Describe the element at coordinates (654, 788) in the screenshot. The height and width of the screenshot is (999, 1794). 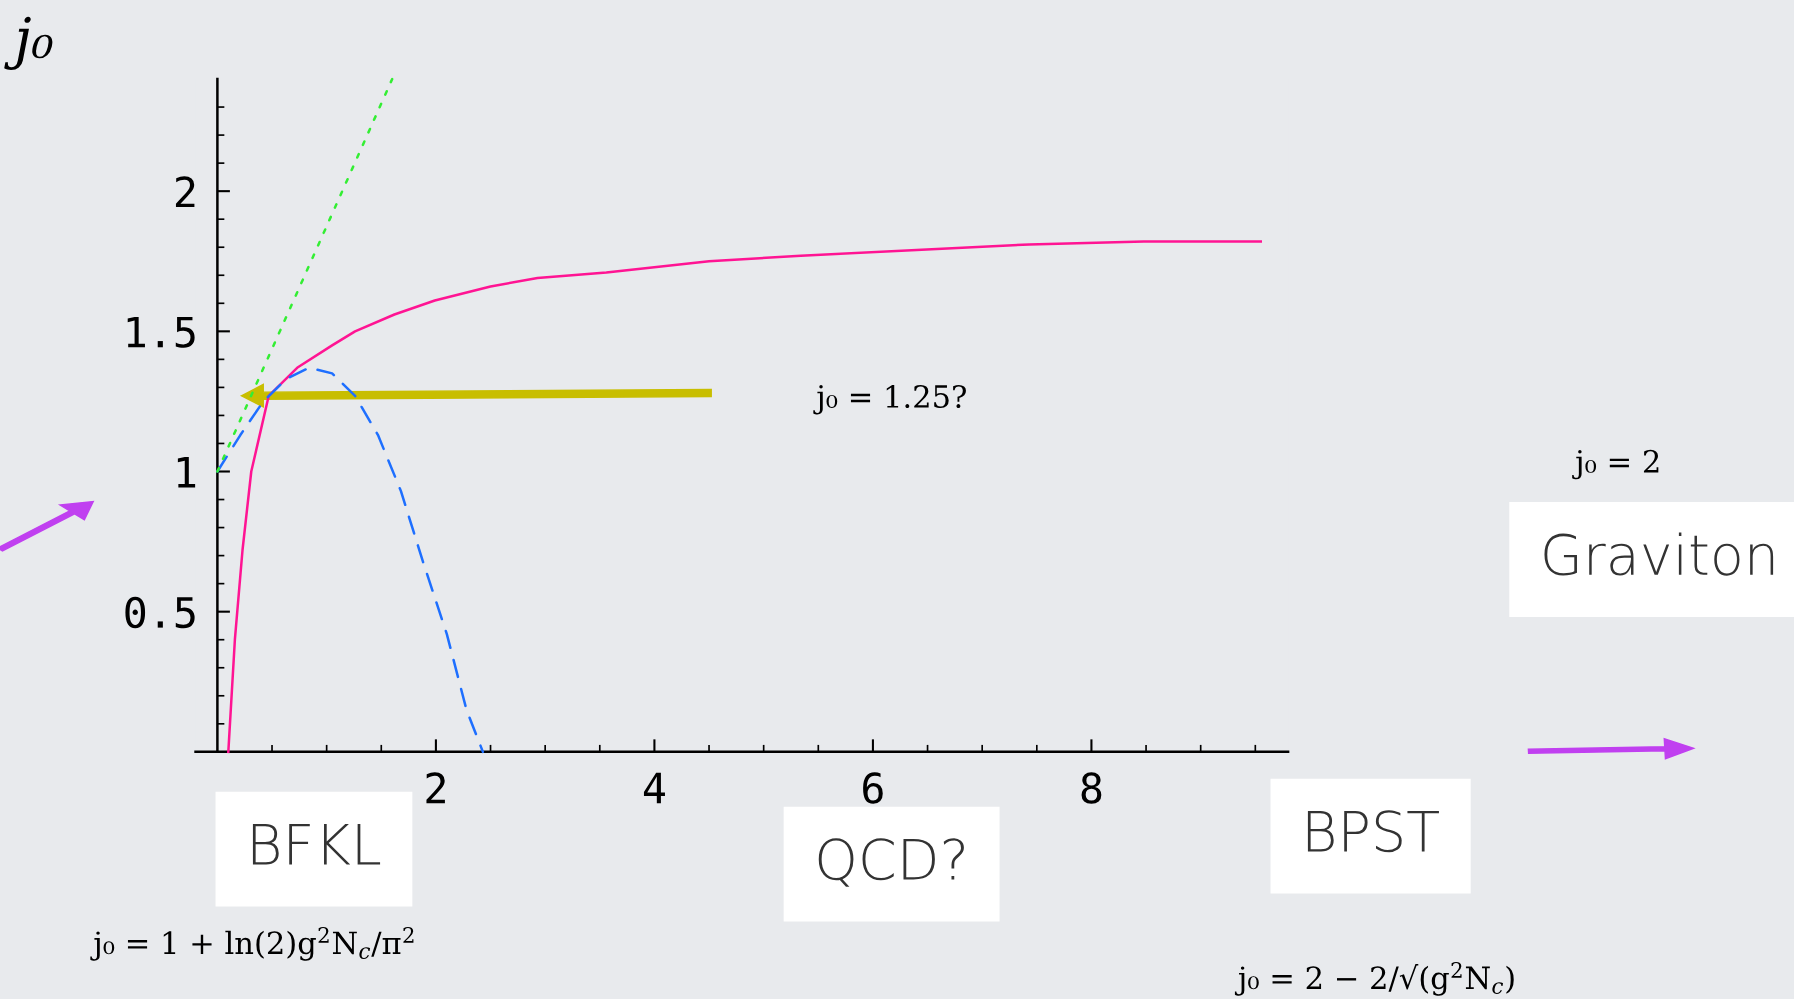
I see `x-tick-label: 4` at that location.